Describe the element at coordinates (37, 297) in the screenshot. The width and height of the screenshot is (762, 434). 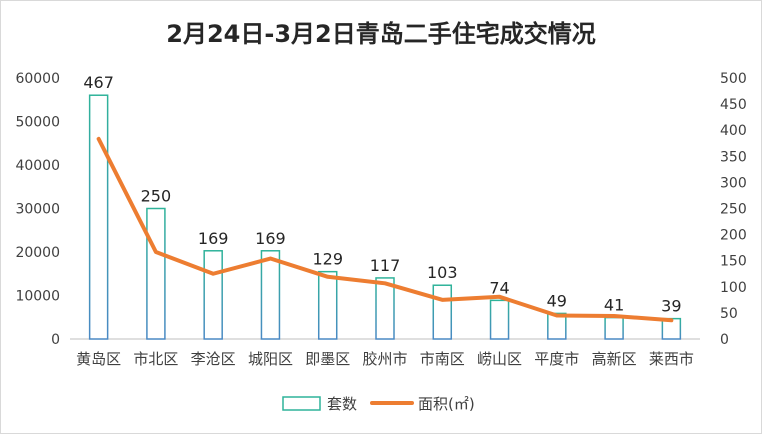
I see `left-axis-tick: 10000` at that location.